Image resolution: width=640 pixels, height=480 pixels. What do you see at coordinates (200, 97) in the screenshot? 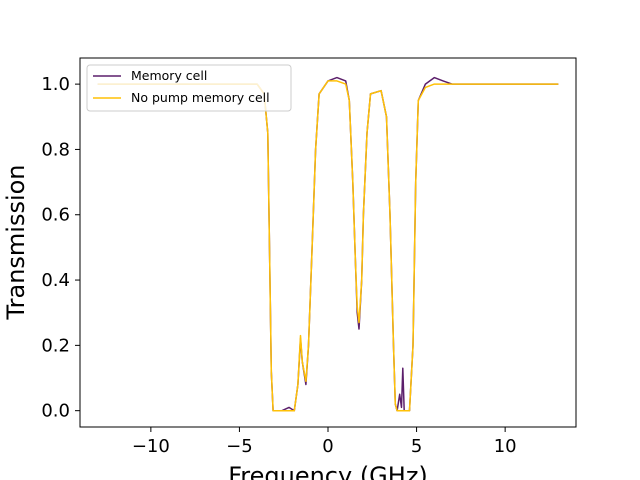
I see `legend-label-no-pump-memory-cell: No pump memory cell` at bounding box center [200, 97].